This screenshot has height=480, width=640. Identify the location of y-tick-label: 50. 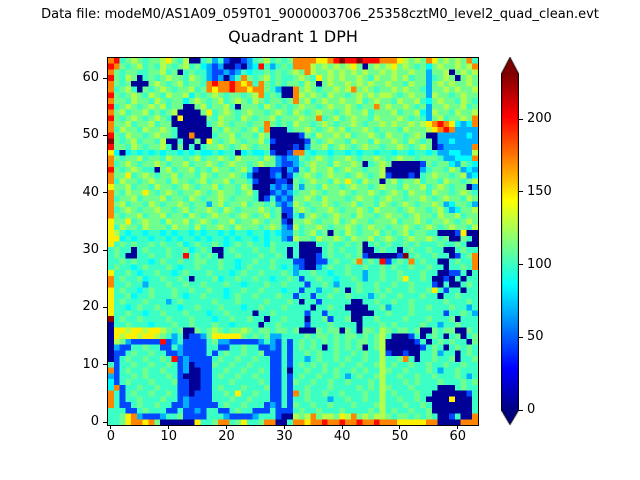
(90, 135).